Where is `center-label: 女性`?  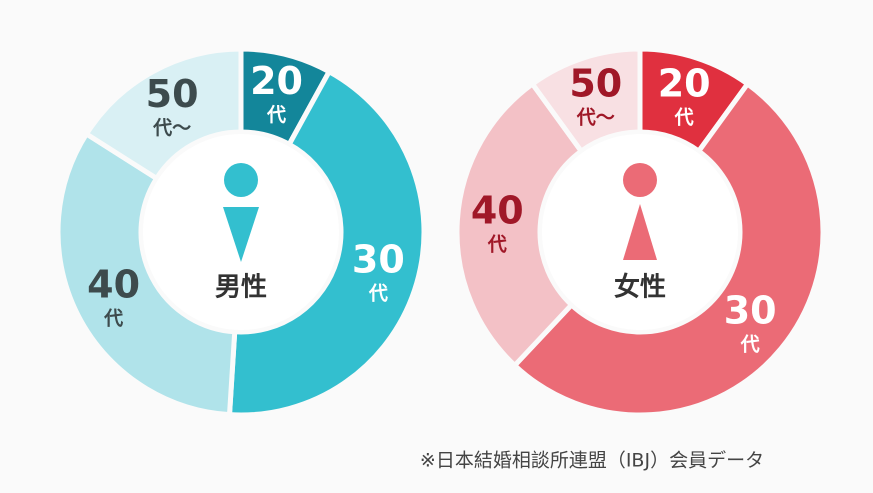
center-label: 女性 is located at coordinates (640, 287).